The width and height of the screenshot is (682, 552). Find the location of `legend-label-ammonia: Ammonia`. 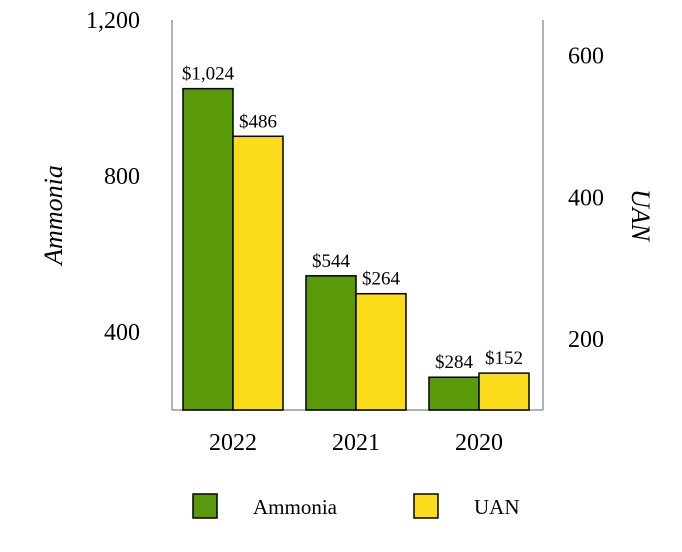

legend-label-ammonia: Ammonia is located at coordinates (295, 507).